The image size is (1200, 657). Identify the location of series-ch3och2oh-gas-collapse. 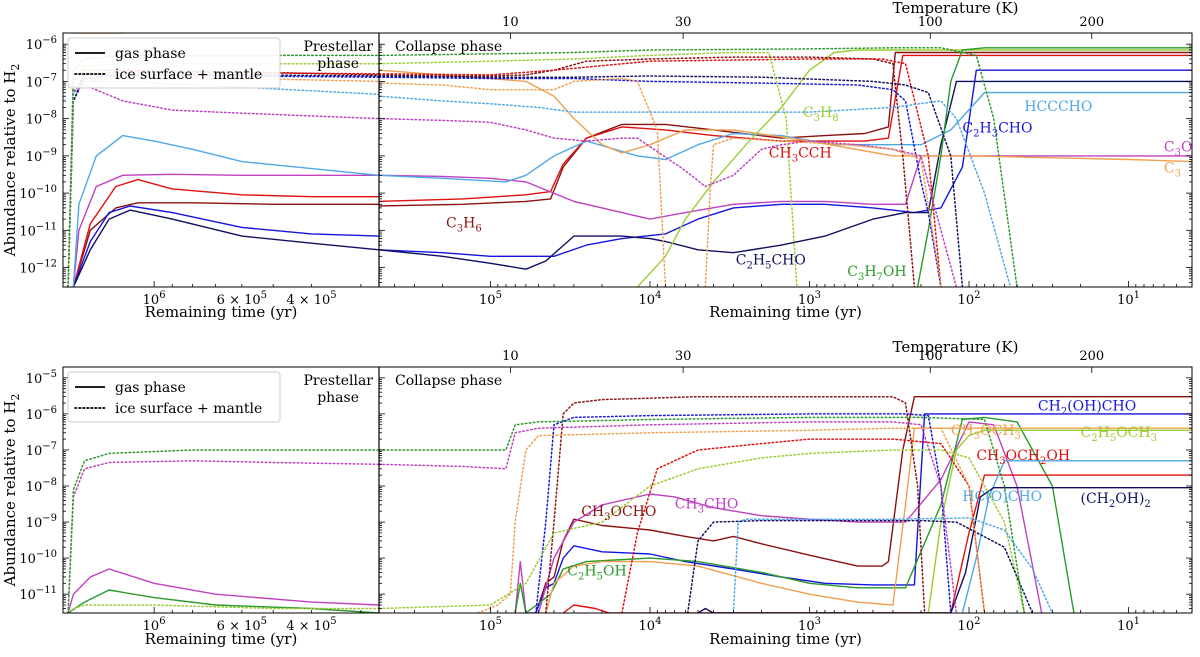
(877, 543).